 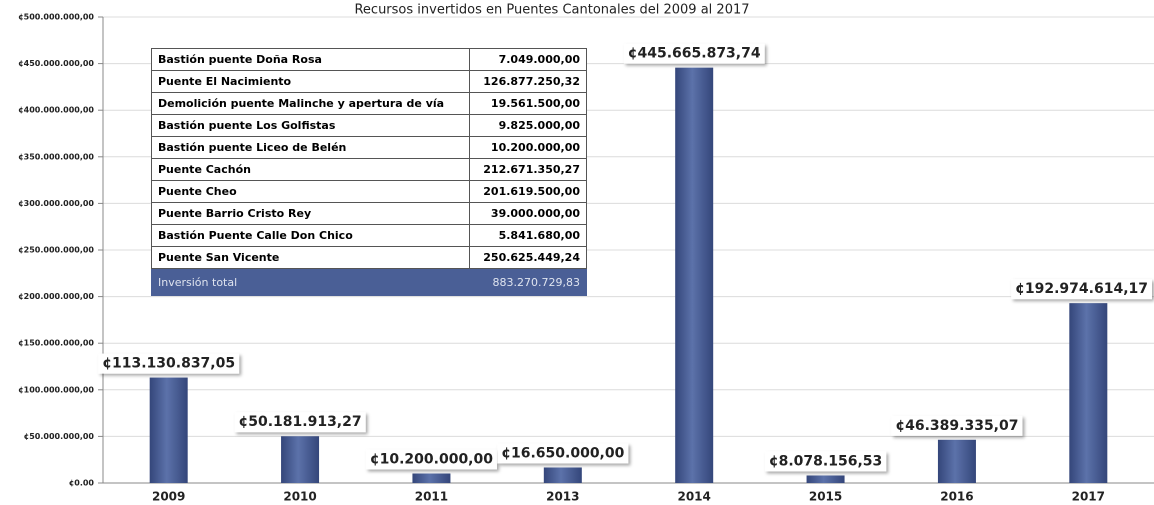 I want to click on y-tick-label: ¢50.000.000,00, so click(x=59, y=436).